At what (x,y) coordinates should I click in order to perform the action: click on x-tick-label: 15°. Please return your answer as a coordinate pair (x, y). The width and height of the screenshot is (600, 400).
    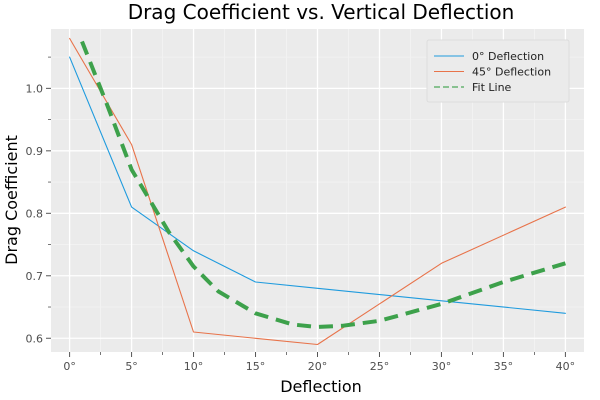
    Looking at the image, I should click on (256, 366).